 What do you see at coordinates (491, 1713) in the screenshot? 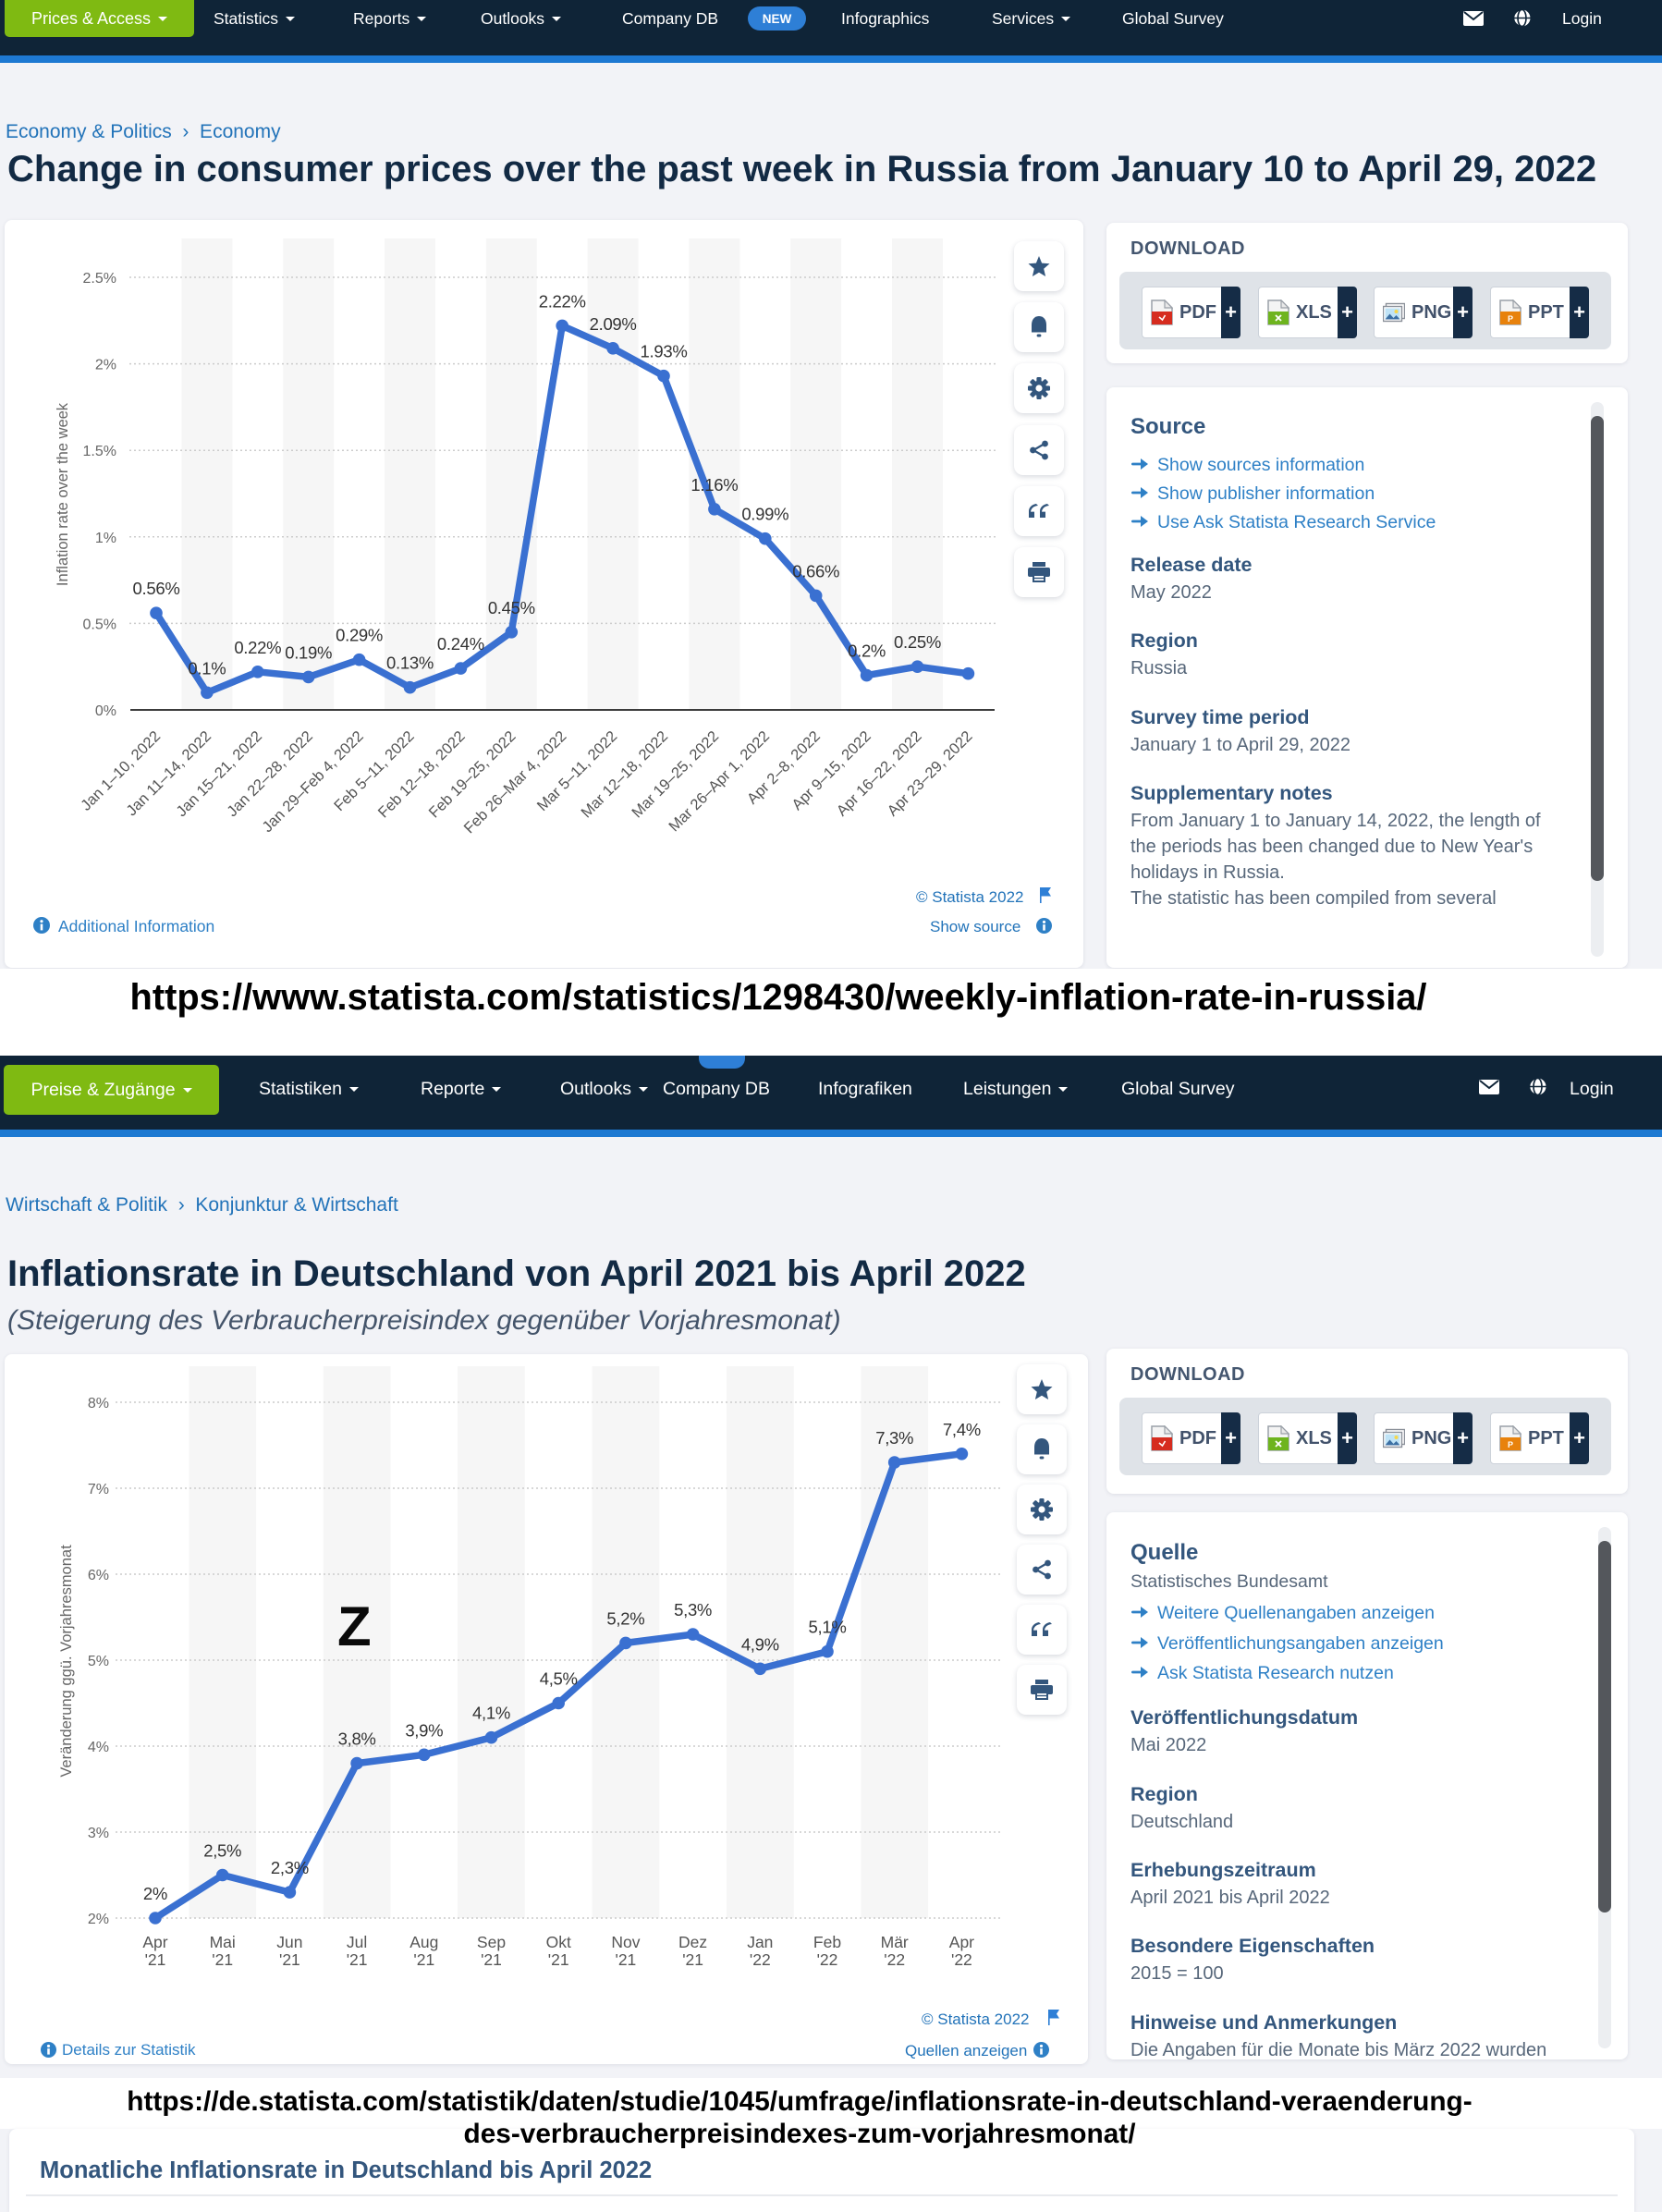
I see `svg-text: 4,1%` at bounding box center [491, 1713].